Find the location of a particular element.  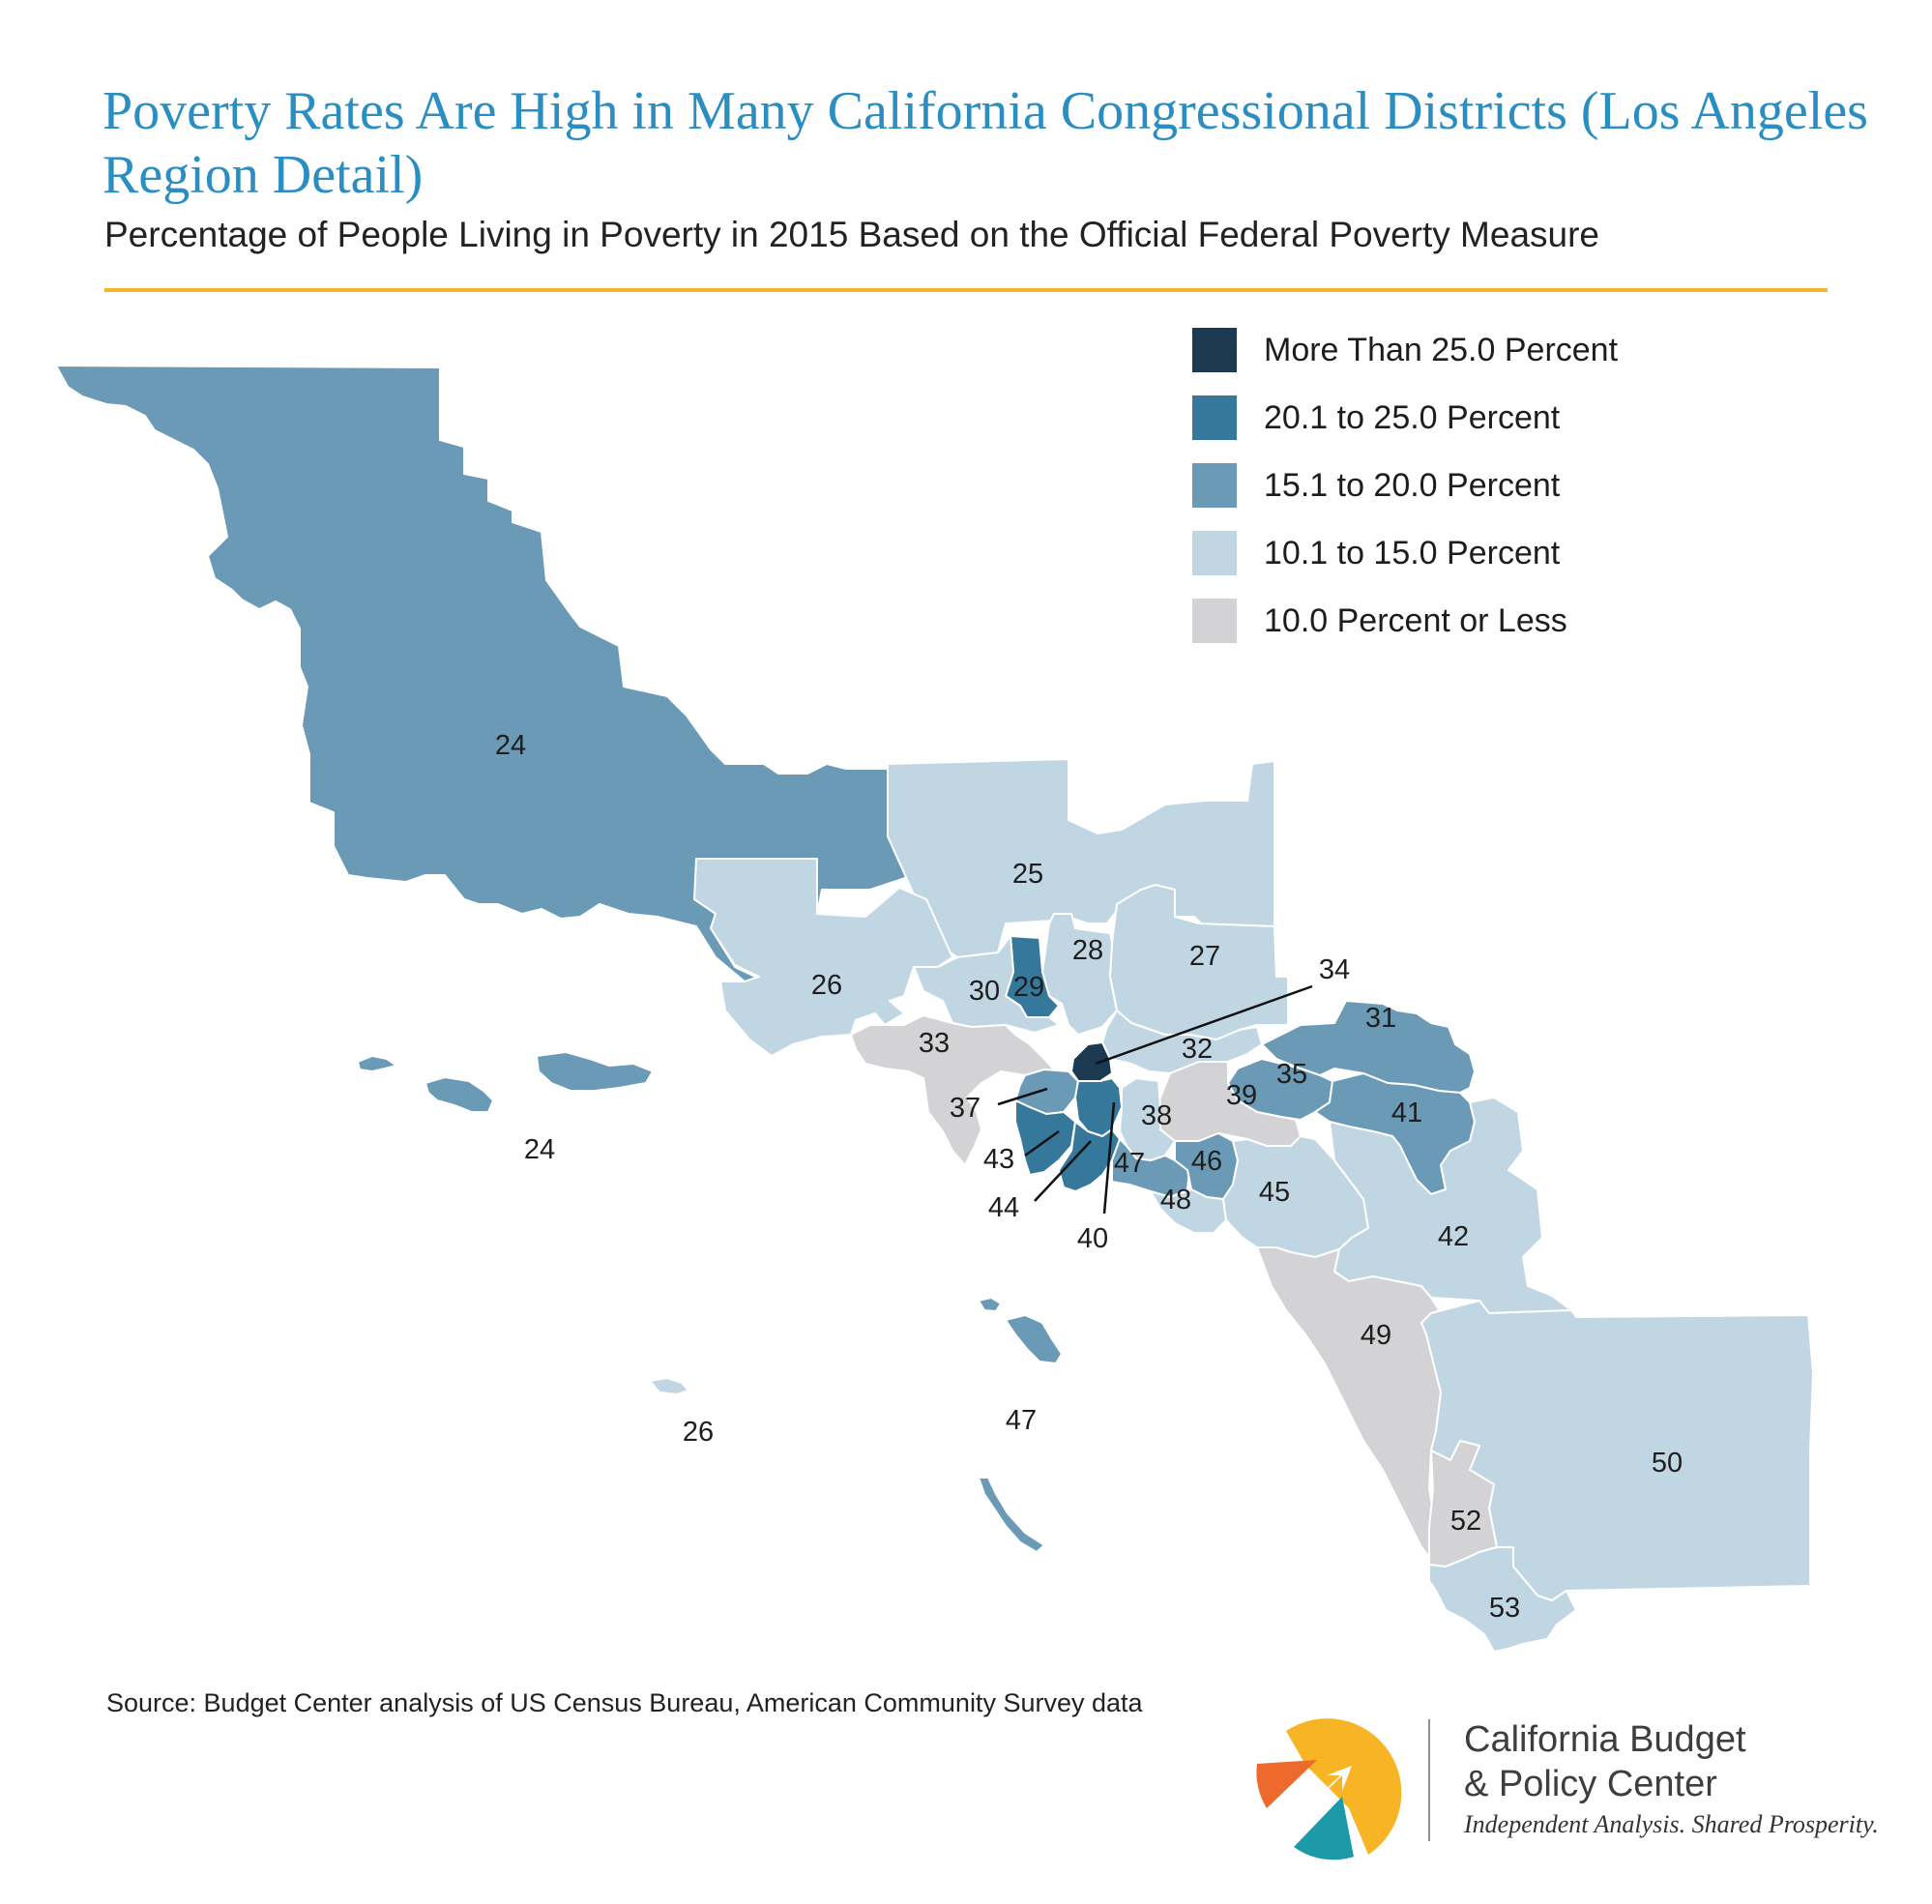

label-island-26: 26 is located at coordinates (698, 1433).